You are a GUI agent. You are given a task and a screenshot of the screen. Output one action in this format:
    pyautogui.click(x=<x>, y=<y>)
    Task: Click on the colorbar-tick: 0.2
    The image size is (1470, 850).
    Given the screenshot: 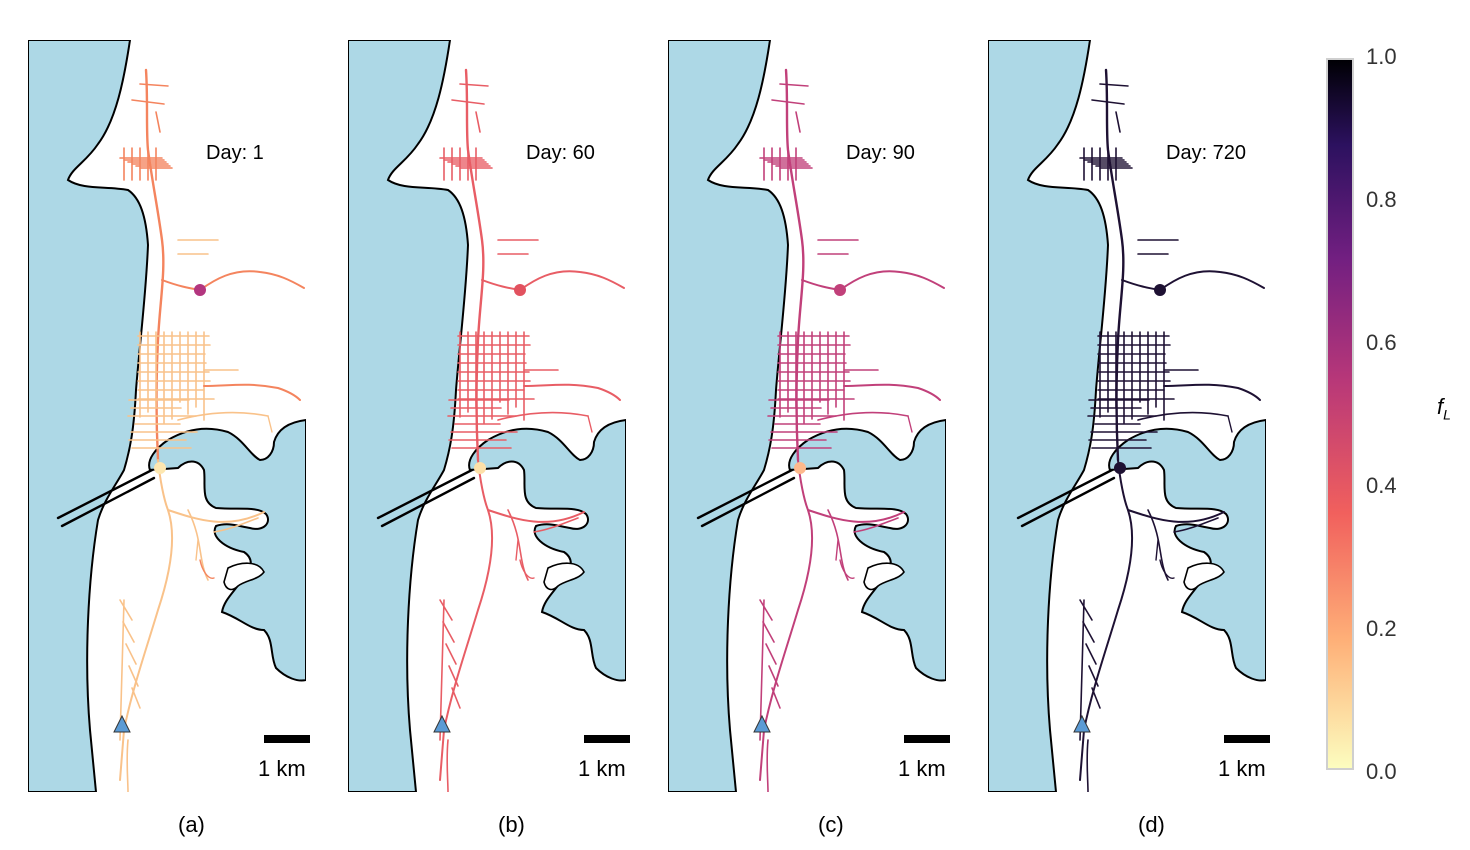 What is the action you would take?
    pyautogui.click(x=1381, y=628)
    